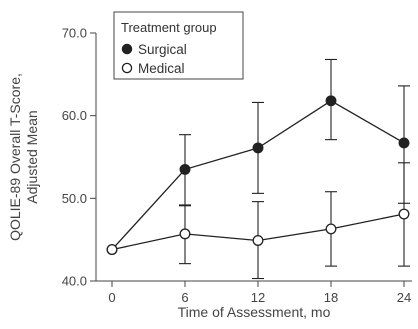 This screenshot has width=418, height=329. Describe the element at coordinates (15, 157) in the screenshot. I see `y-axis-title-line-1: QOLIE-89 Overall T-Score,` at that location.